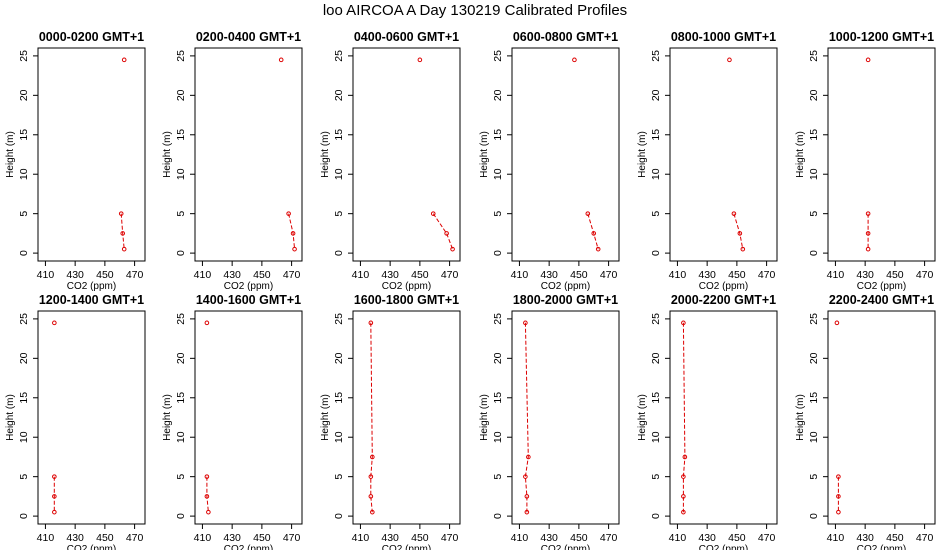 The width and height of the screenshot is (950, 550). Describe the element at coordinates (565, 37) in the screenshot. I see `panel-title: 0600-0800 GMT+1` at that location.